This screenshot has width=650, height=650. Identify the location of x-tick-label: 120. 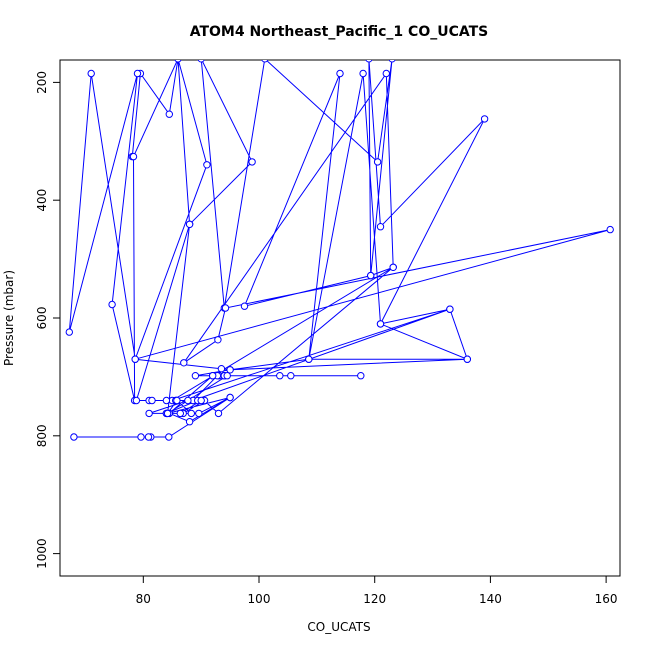
(374, 599).